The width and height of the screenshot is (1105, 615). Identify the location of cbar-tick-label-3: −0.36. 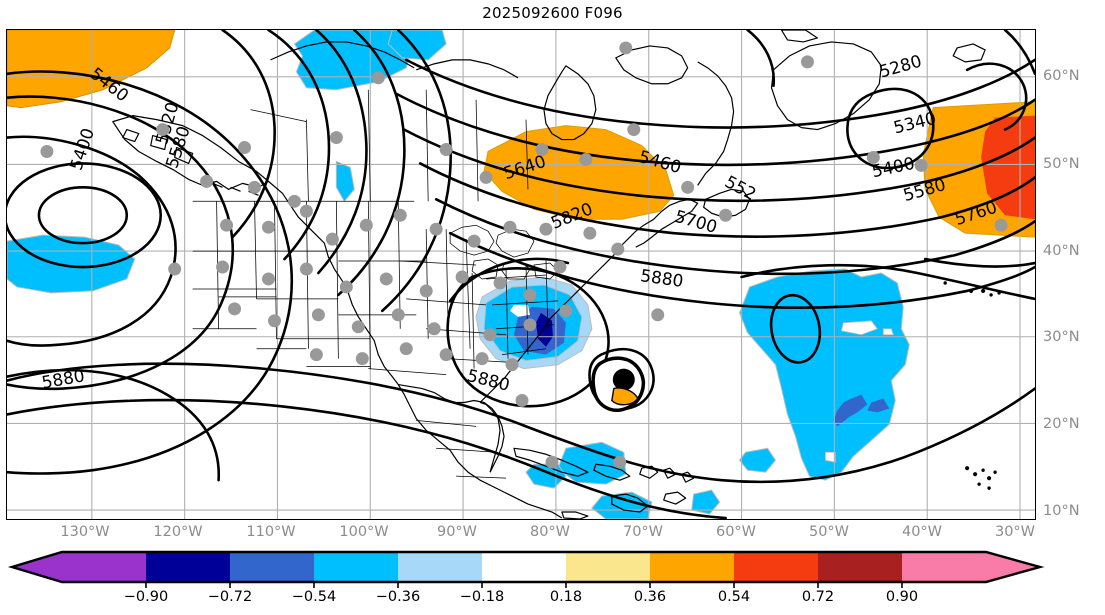
(398, 597).